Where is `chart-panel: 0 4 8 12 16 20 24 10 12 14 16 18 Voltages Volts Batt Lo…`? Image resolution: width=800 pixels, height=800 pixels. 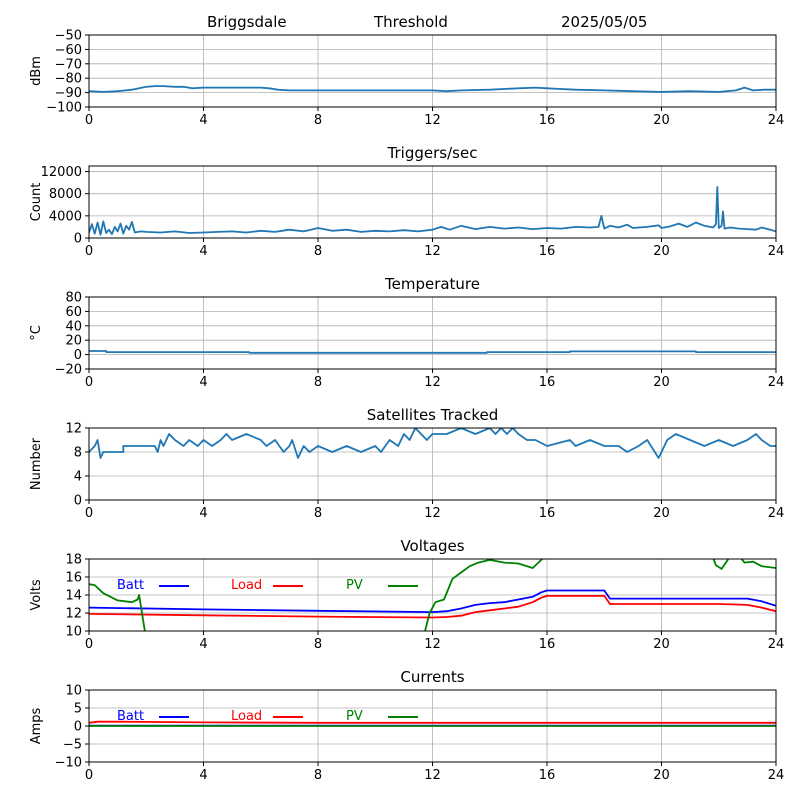 chart-panel: 0 4 8 12 16 20 24 10 12 14 16 18 Voltages Volts Batt Lo… is located at coordinates (406, 594).